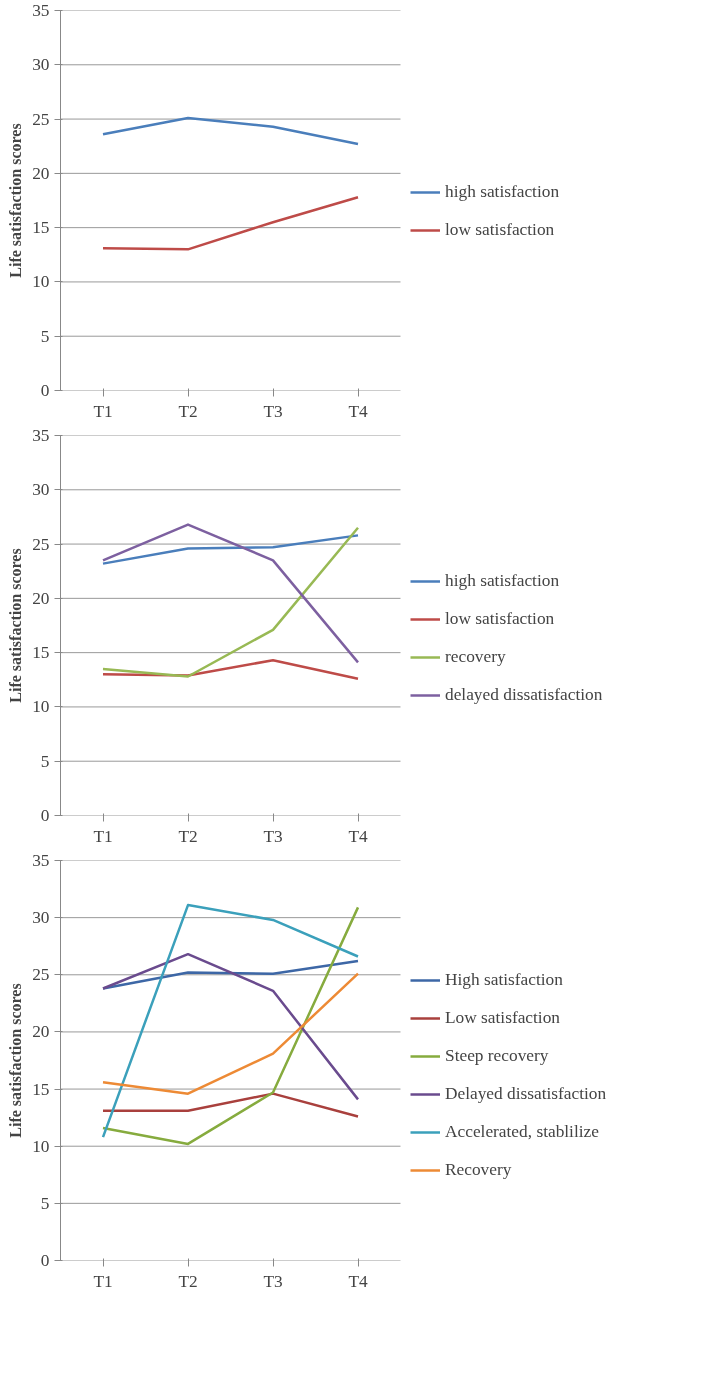 This screenshot has width=725, height=1389. What do you see at coordinates (503, 1018) in the screenshot?
I see `legend-label: Low satisfaction` at bounding box center [503, 1018].